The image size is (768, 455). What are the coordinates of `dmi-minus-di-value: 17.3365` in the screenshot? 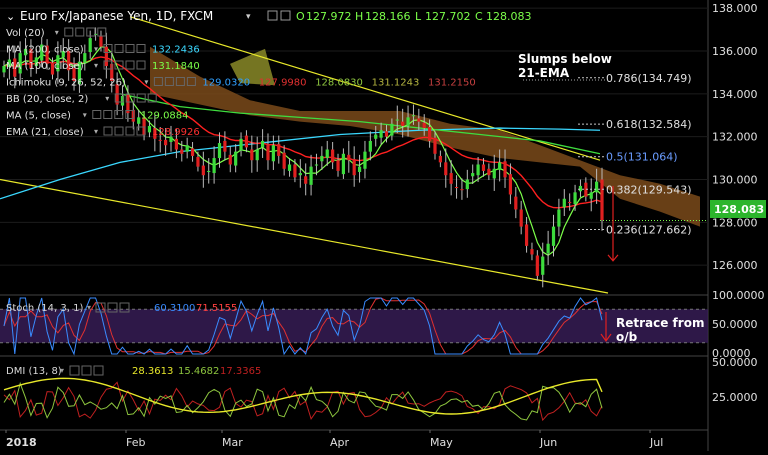 It's located at (240, 371).